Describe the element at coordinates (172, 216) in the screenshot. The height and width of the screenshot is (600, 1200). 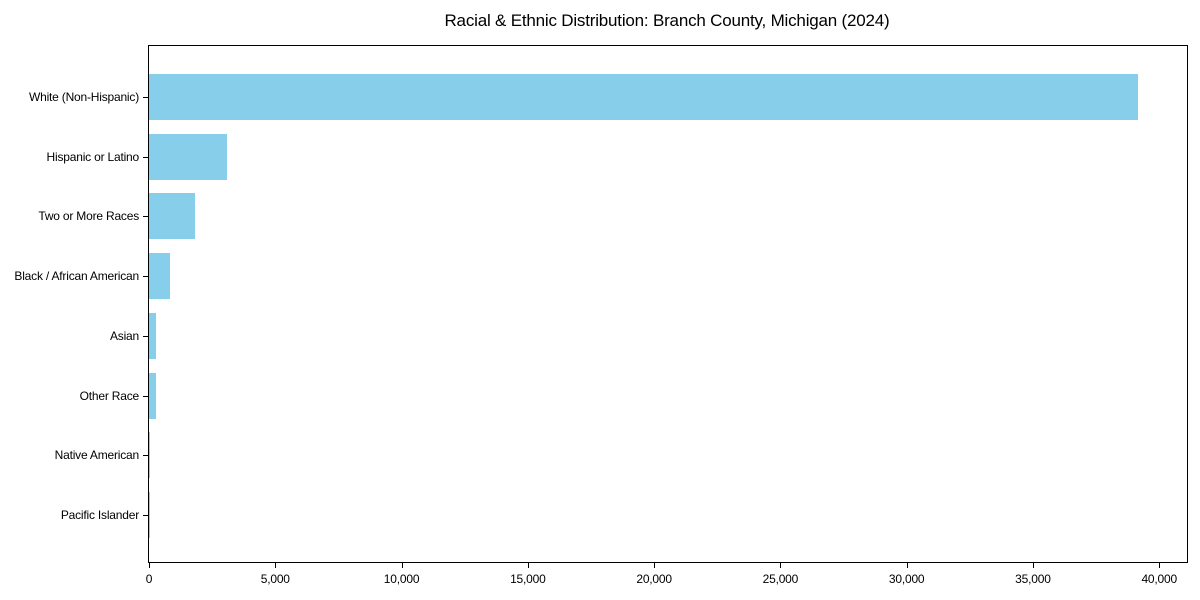
I see `bar-two-or-more-races` at that location.